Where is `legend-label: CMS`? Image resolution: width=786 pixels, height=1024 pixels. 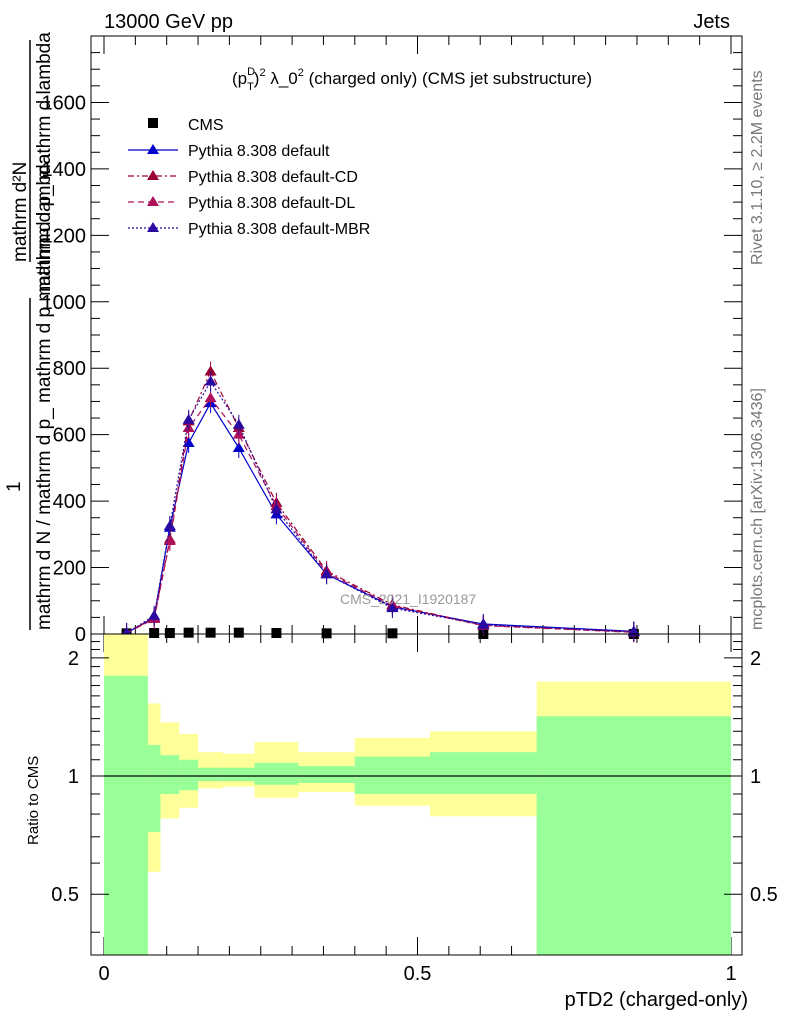
legend-label: CMS is located at coordinates (206, 125).